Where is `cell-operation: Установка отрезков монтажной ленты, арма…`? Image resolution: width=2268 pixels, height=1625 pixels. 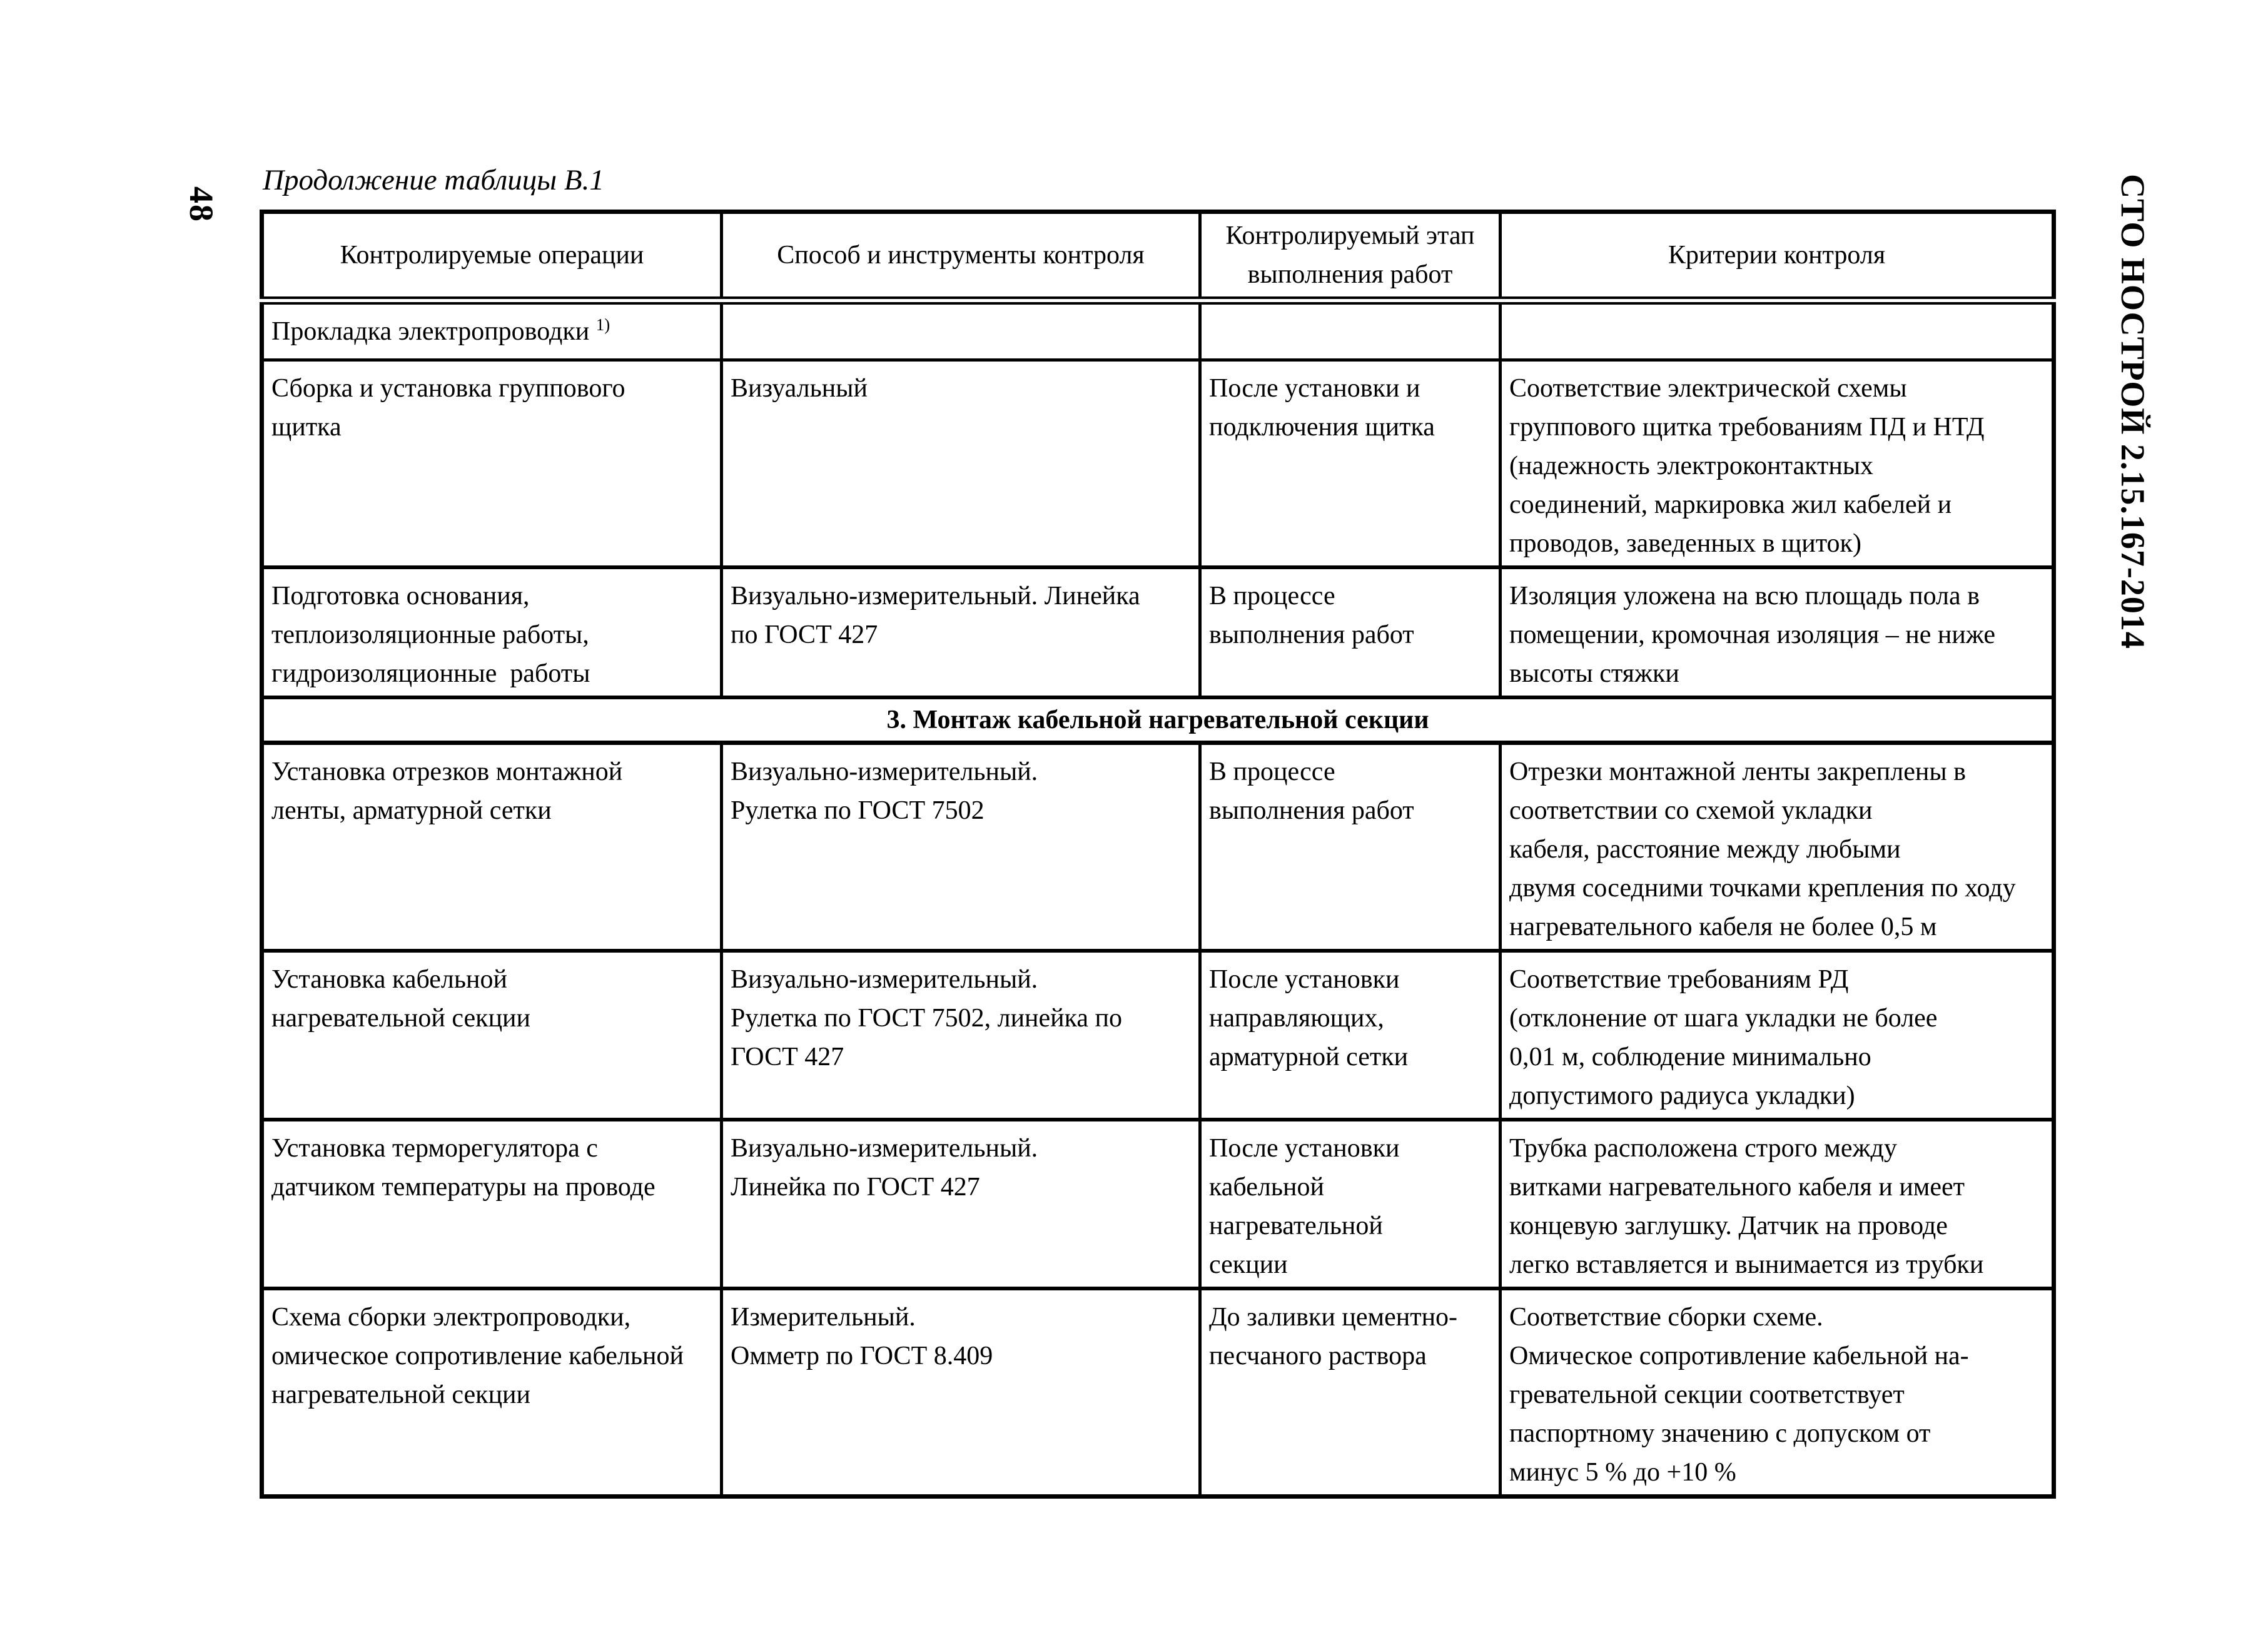
cell-operation: Установка отрезков монтажной ленты, арма… is located at coordinates (491, 847).